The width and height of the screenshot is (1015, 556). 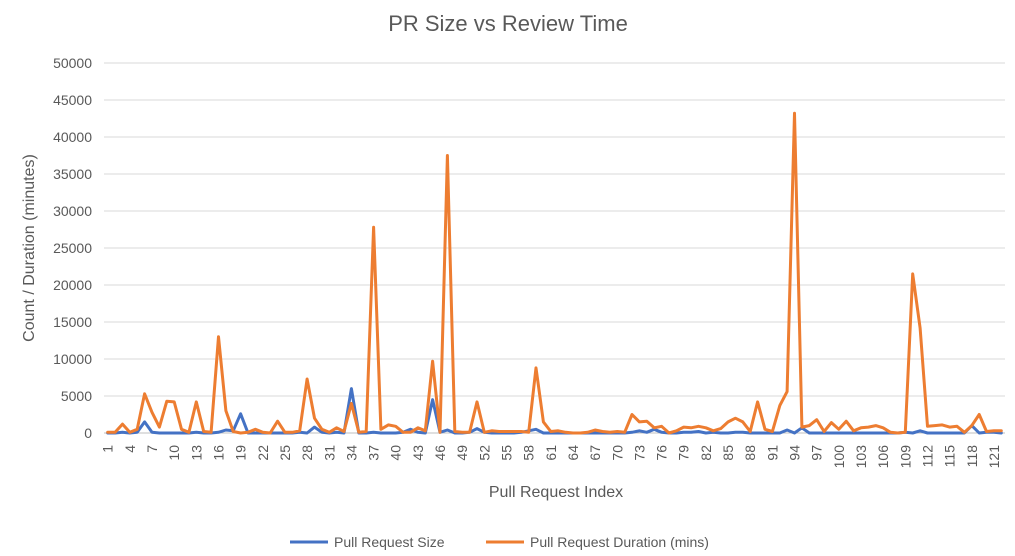 What do you see at coordinates (307, 453) in the screenshot?
I see `x-tick-label: 28` at bounding box center [307, 453].